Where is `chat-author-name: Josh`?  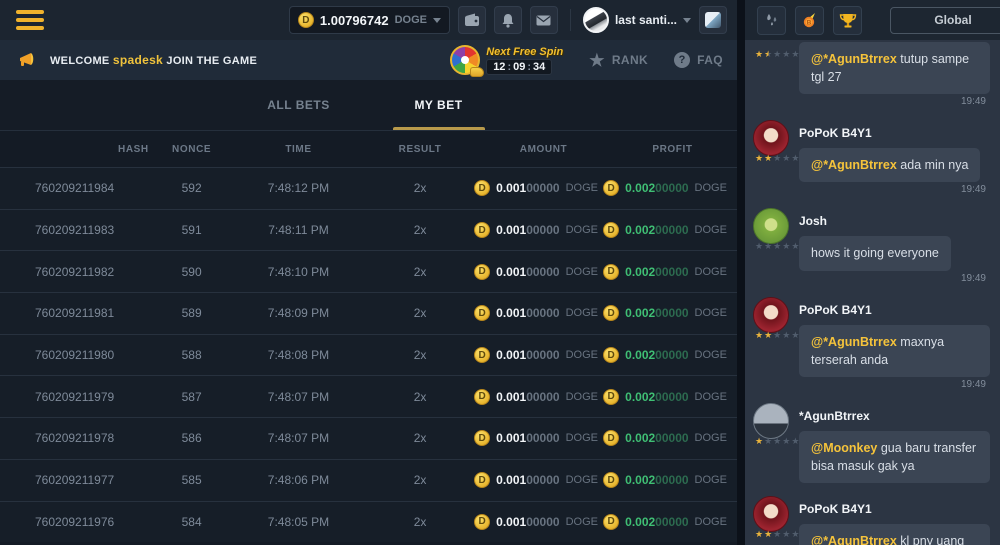 chat-author-name: Josh is located at coordinates (813, 221).